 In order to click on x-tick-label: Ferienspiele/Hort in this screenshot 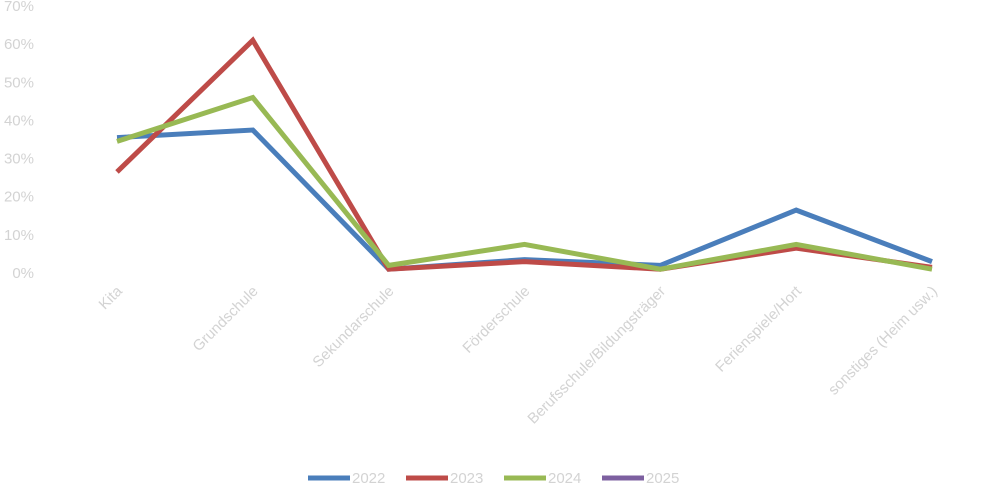, I will do `click(758, 328)`.